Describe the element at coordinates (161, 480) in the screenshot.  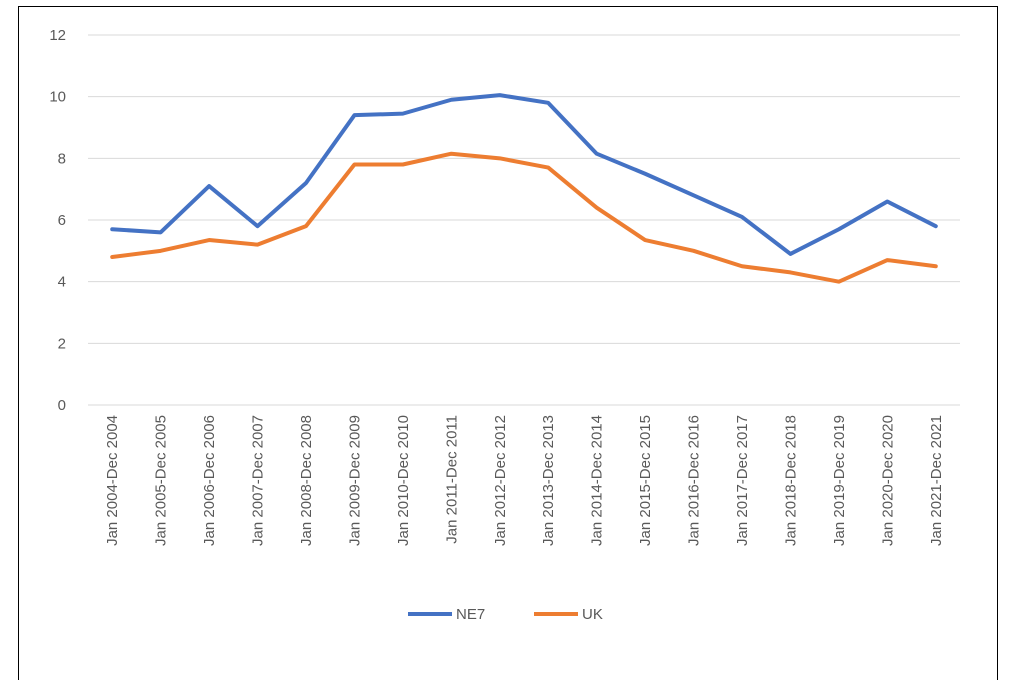
I see `x-tick-label: Jan 2005-Dec 2005` at that location.